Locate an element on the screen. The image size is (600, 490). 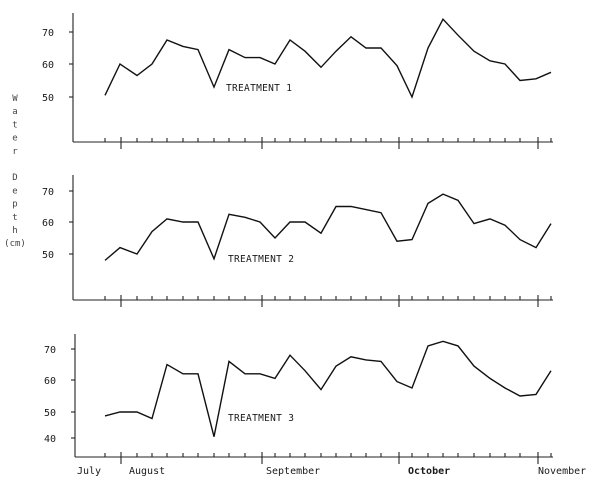
y-axis-title-char: p is located at coordinates (14, 205).